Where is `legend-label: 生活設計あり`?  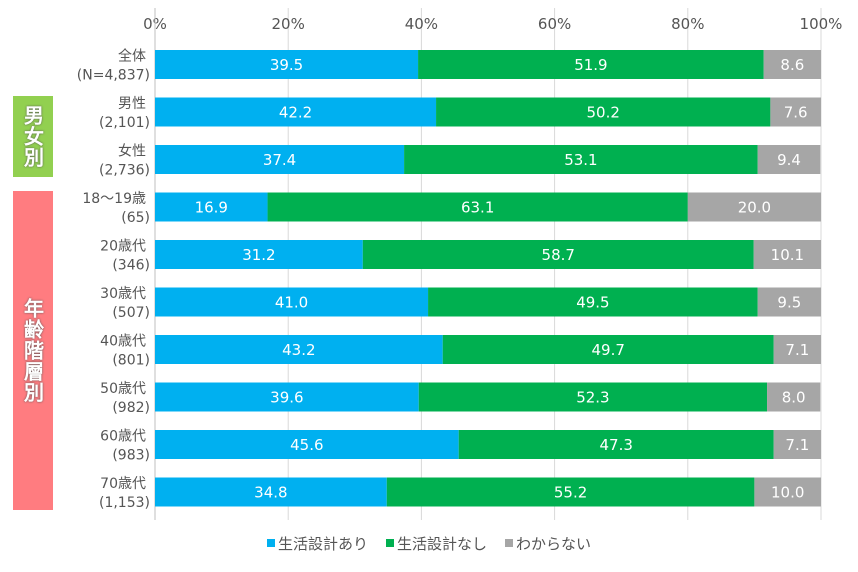 legend-label: 生活設計あり is located at coordinates (322, 544).